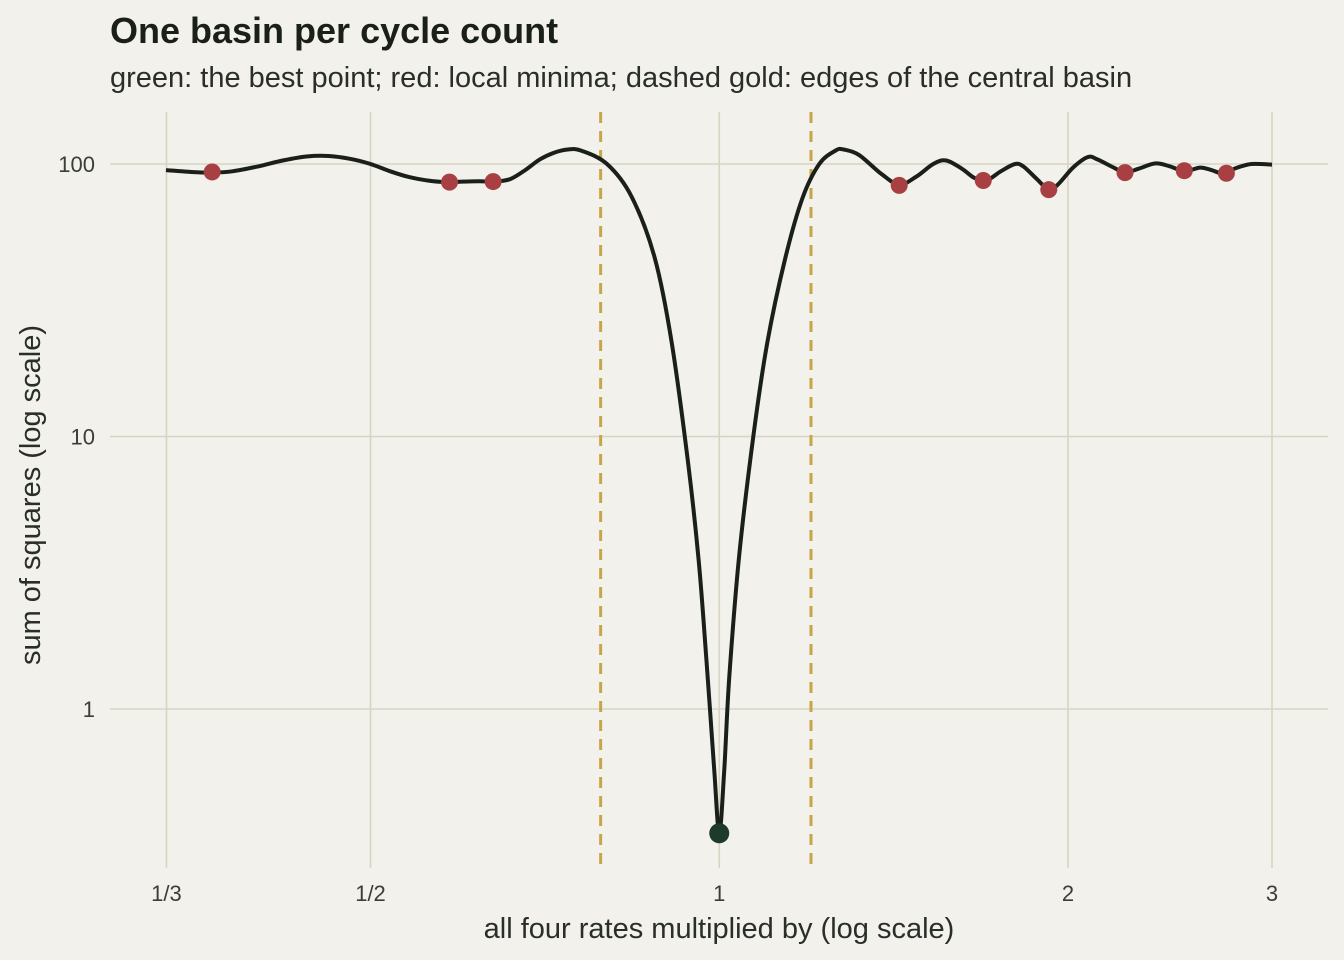 This screenshot has width=1344, height=960. I want to click on x-tick-label: 1/3, so click(166, 893).